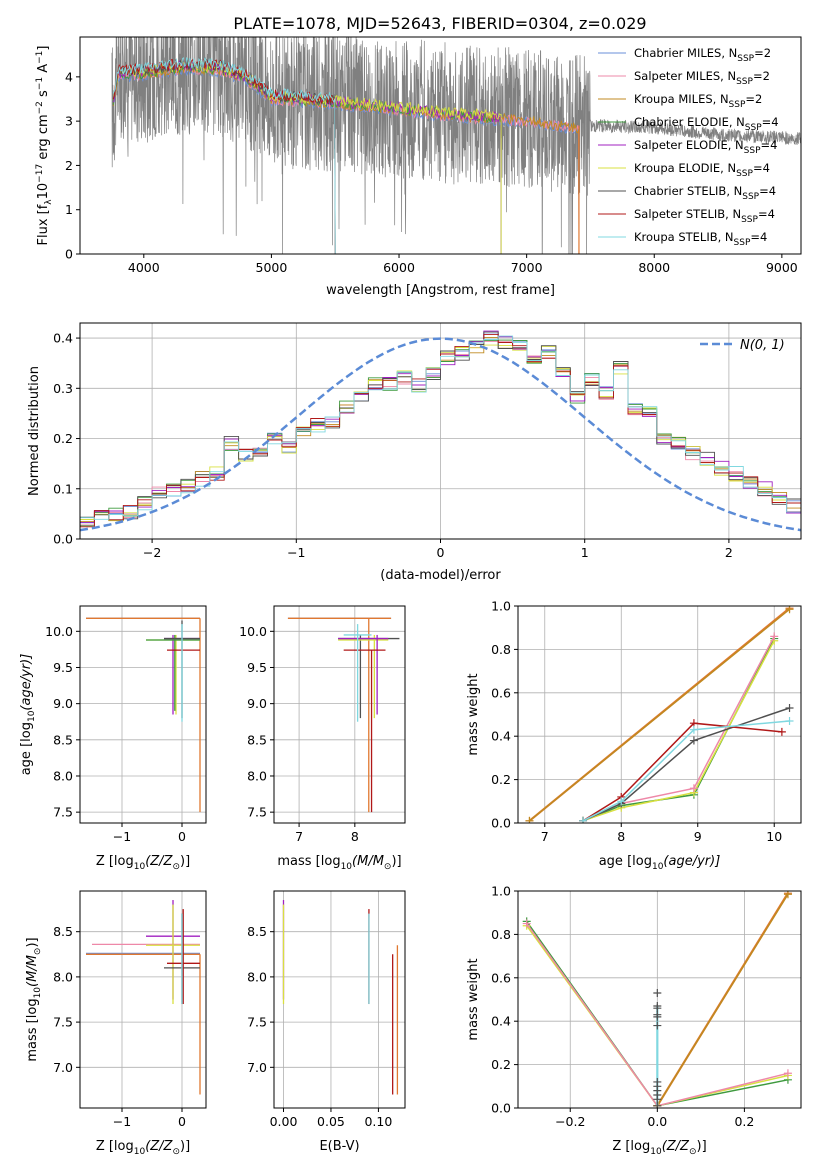  I want to click on x-axis-label: mass [log10(M/M⊙)], so click(339, 863).